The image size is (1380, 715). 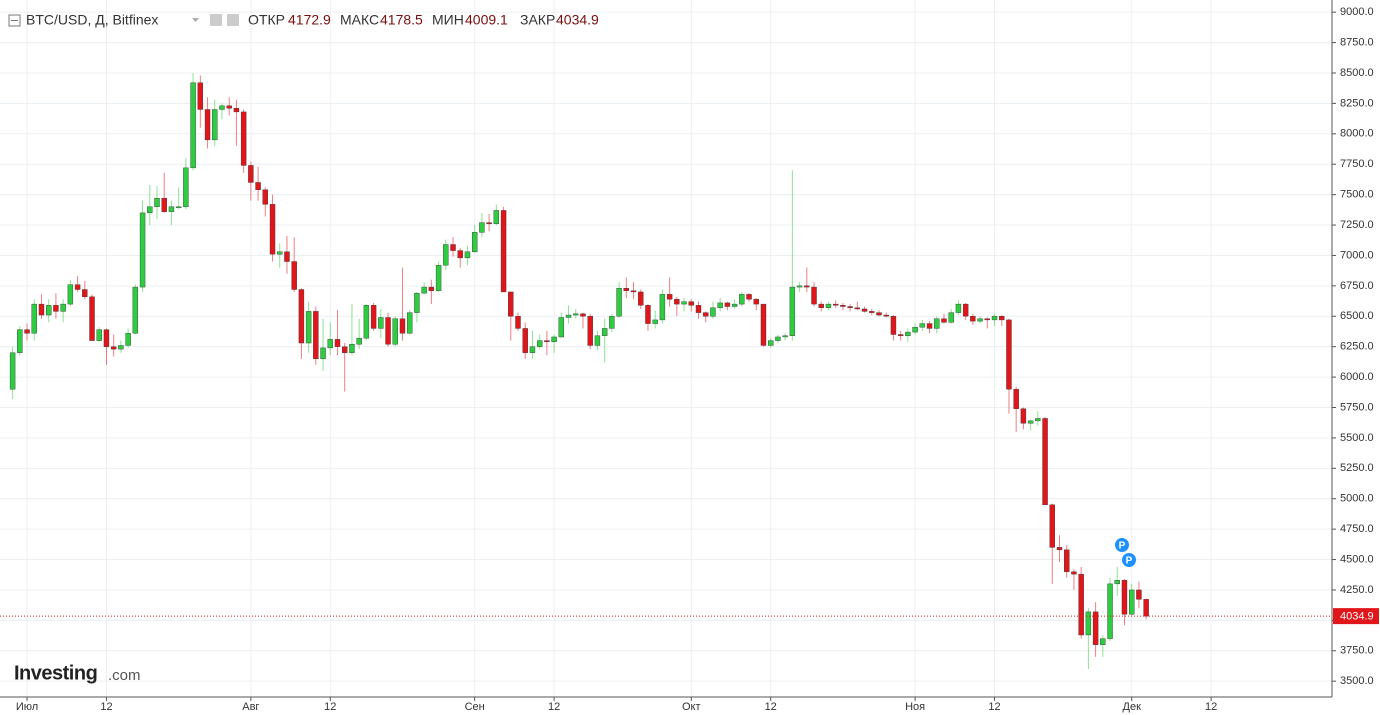 What do you see at coordinates (1357, 377) in the screenshot?
I see `y-tick-label: 6000.0` at bounding box center [1357, 377].